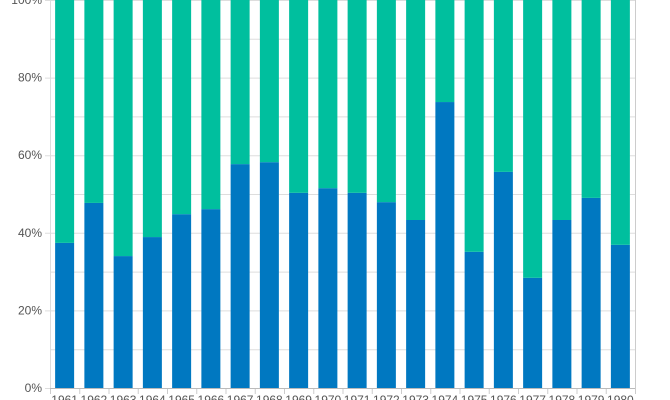 This screenshot has height=400, width=670. I want to click on x-tick-label: 1976, so click(503, 396).